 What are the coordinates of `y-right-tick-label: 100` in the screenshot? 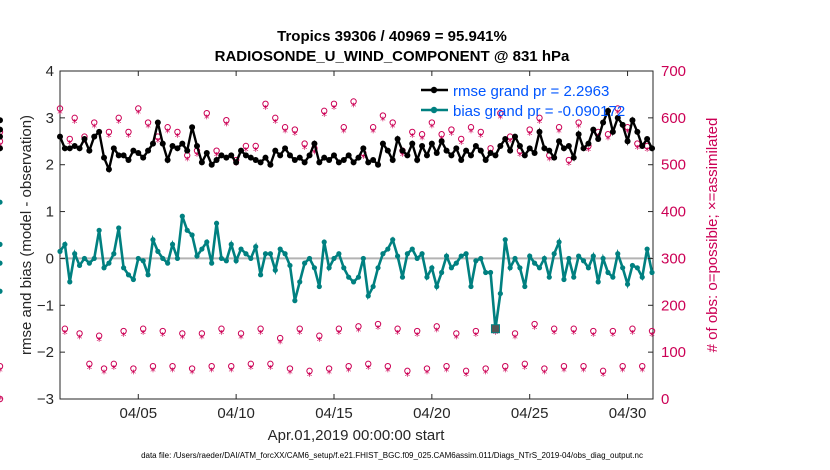 It's located at (673, 352).